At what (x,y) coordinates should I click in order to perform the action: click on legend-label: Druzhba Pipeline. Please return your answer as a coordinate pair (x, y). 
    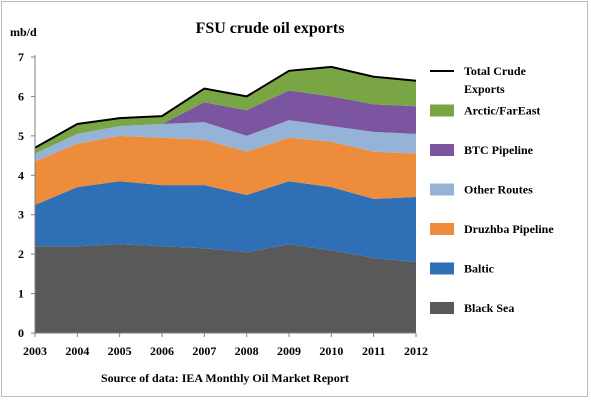
    Looking at the image, I should click on (509, 229).